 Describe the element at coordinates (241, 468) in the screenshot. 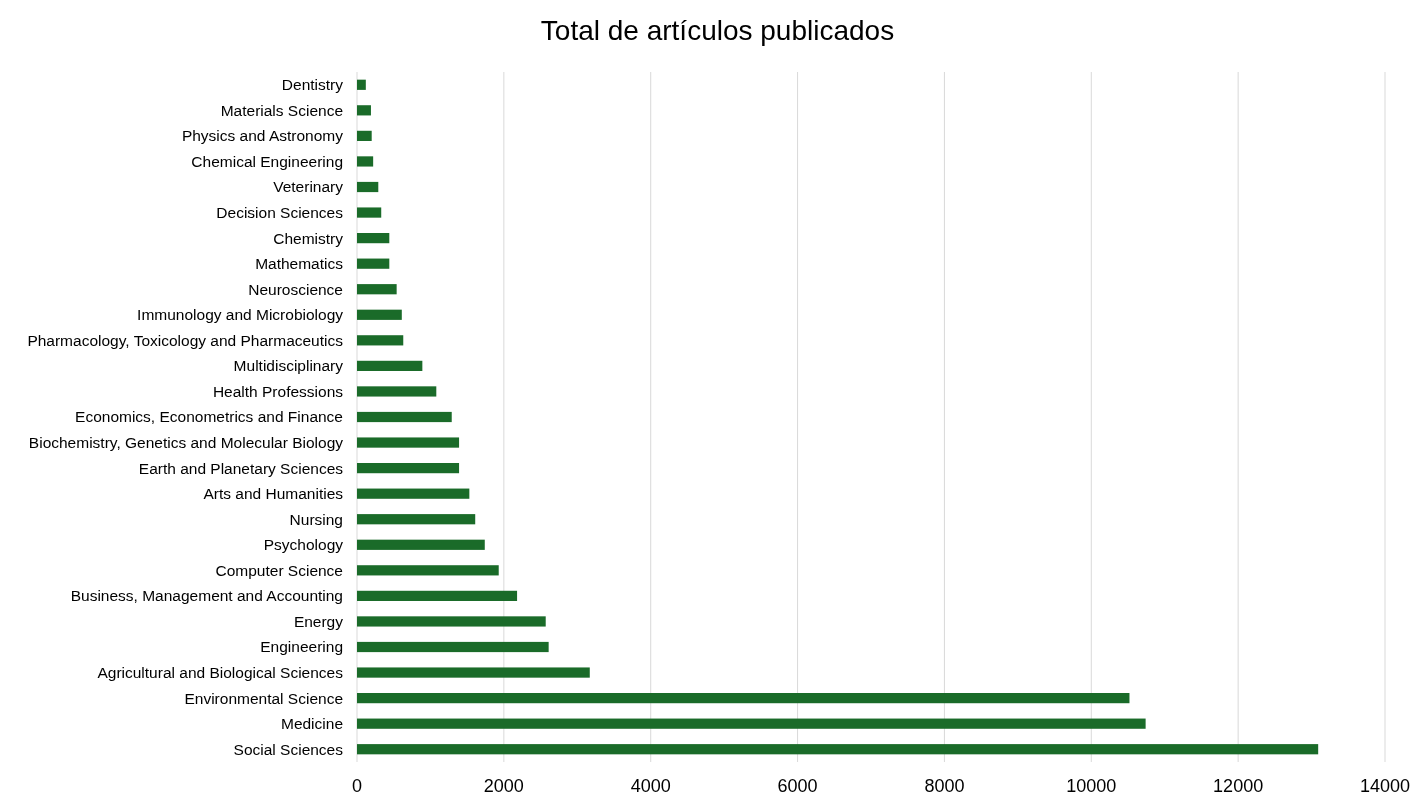

I see `y-tick-label: Earth and Planetary Sciences` at that location.